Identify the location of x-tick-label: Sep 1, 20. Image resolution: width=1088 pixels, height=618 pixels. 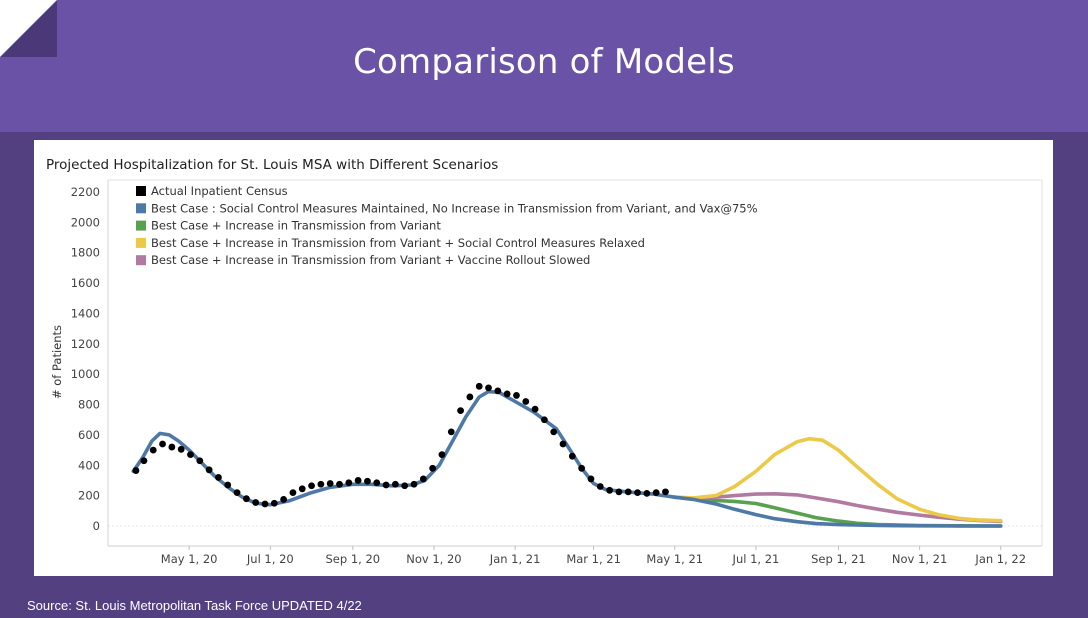
(353, 559).